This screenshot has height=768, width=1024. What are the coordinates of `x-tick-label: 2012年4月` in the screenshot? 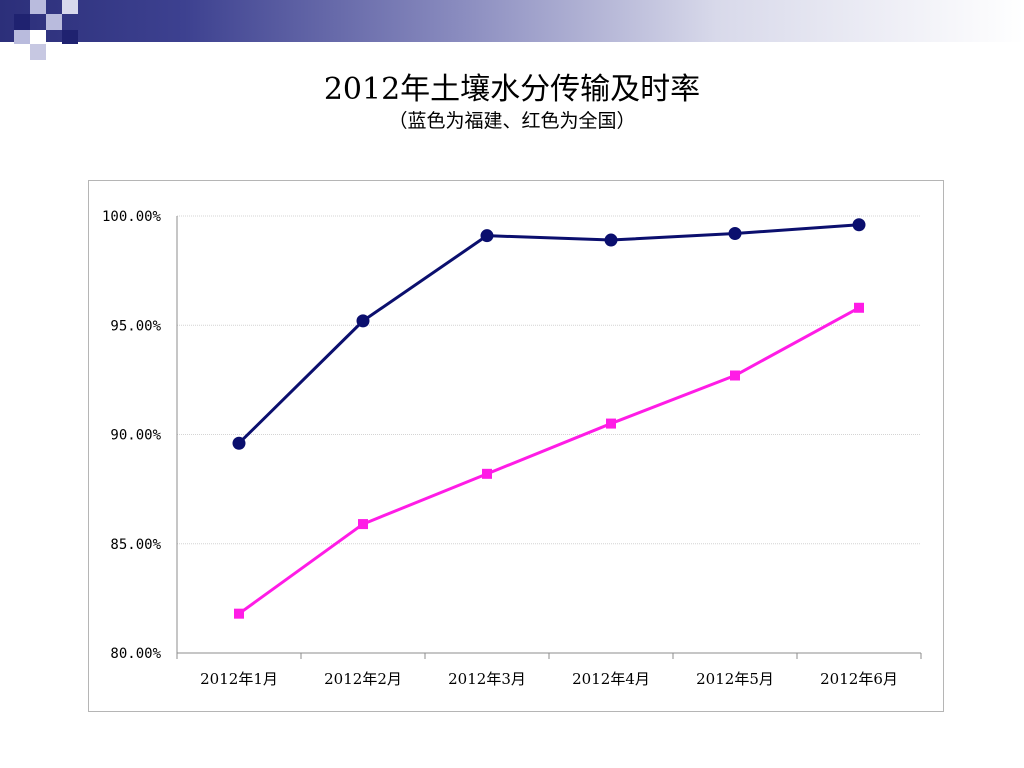 It's located at (611, 679).